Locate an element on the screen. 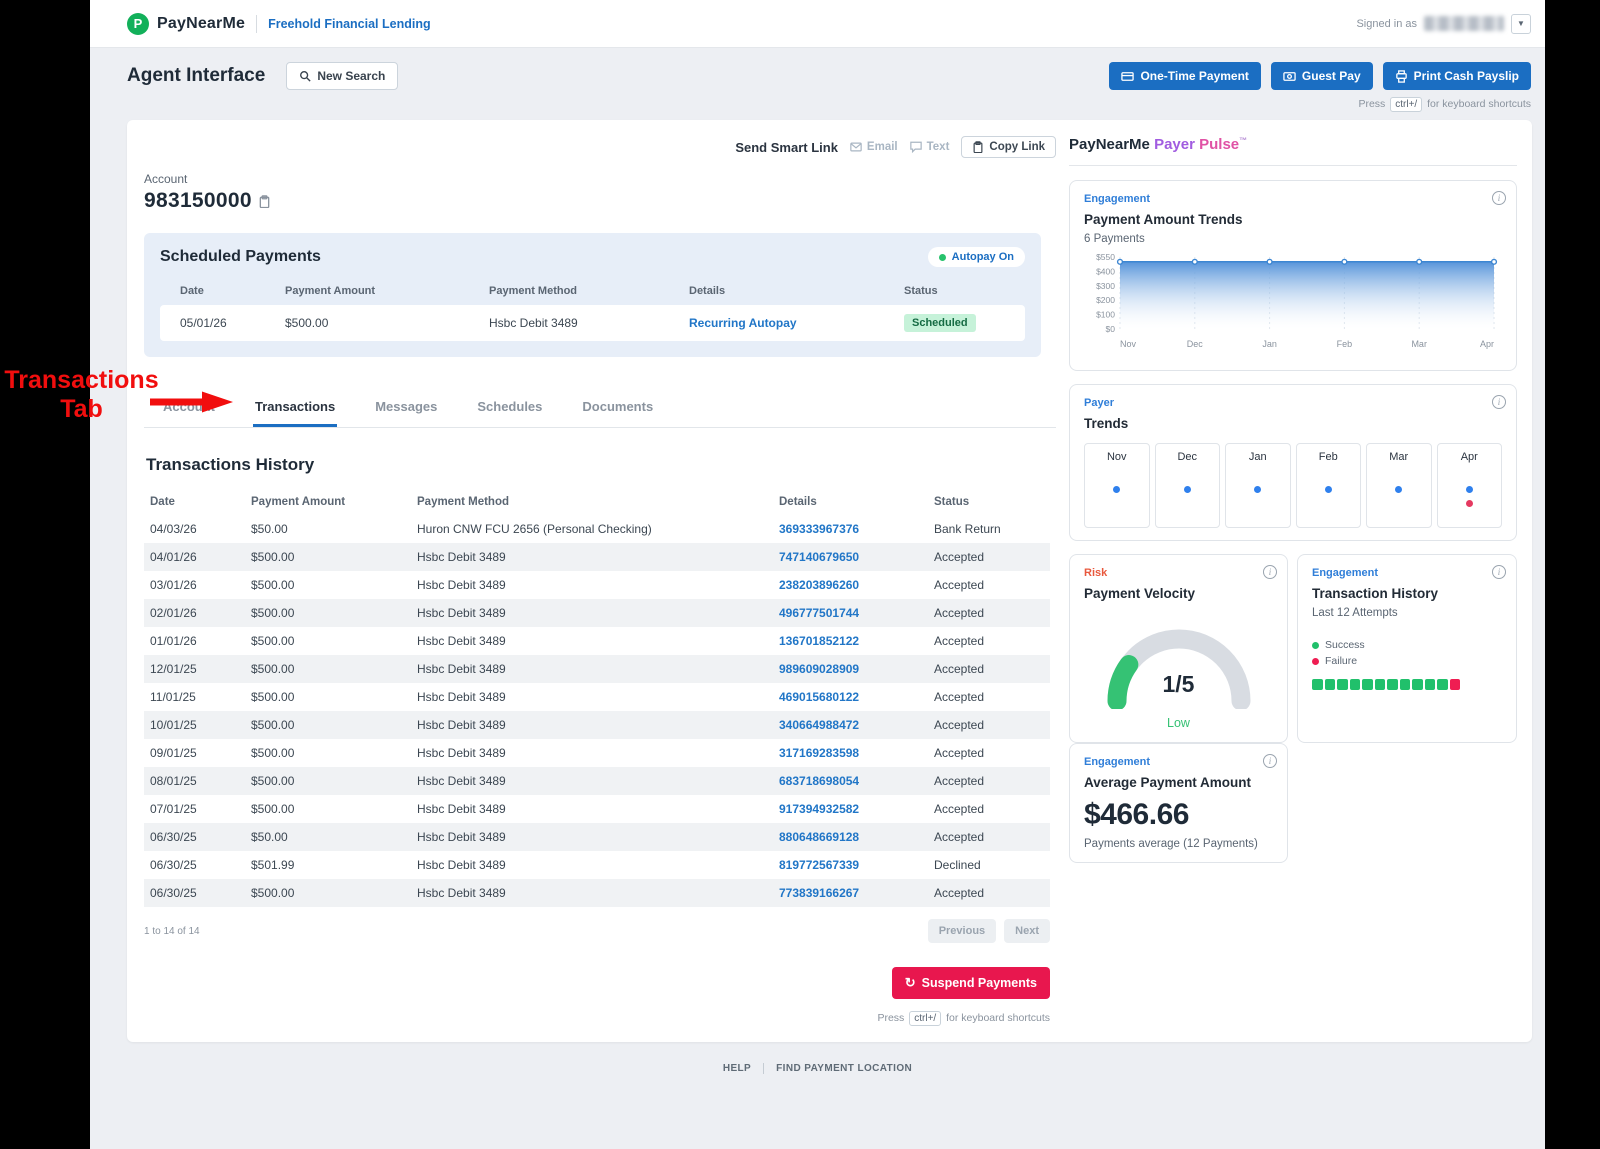  print-cash-payslip-button: Print Cash Payslip is located at coordinates (1456, 76).